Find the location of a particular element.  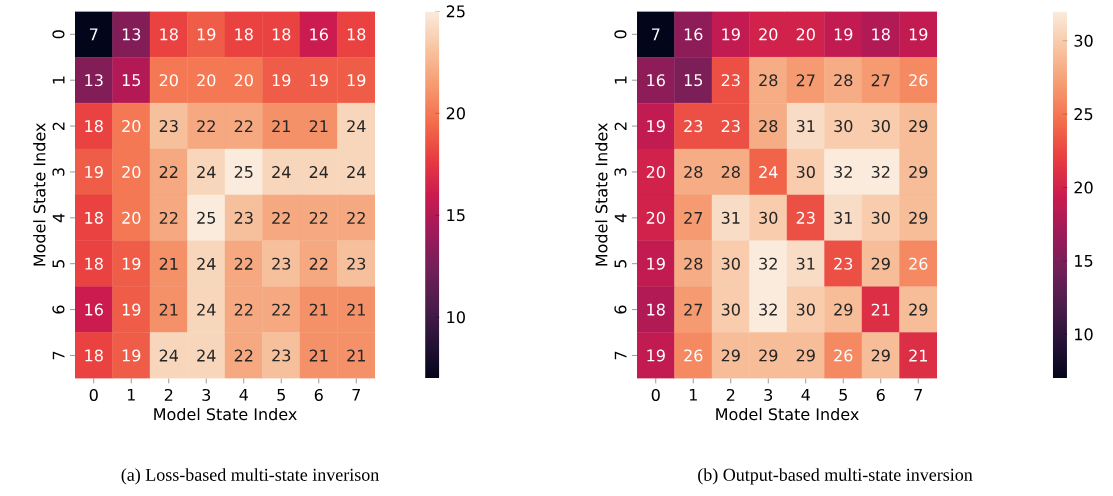

y-axis-title: Model State Index is located at coordinates (39, 194).